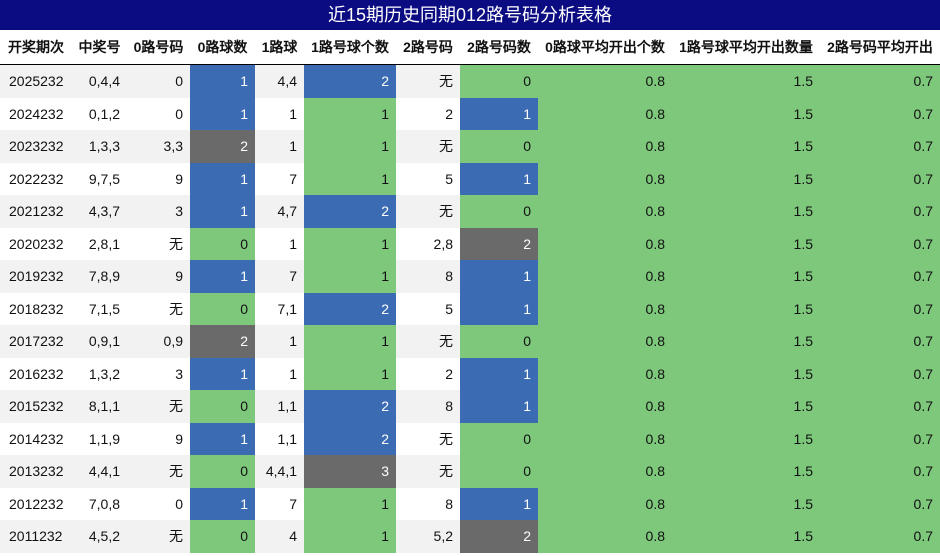 Image resolution: width=940 pixels, height=556 pixels. Describe the element at coordinates (36, 81) in the screenshot. I see `table-cell: 2025232` at that location.